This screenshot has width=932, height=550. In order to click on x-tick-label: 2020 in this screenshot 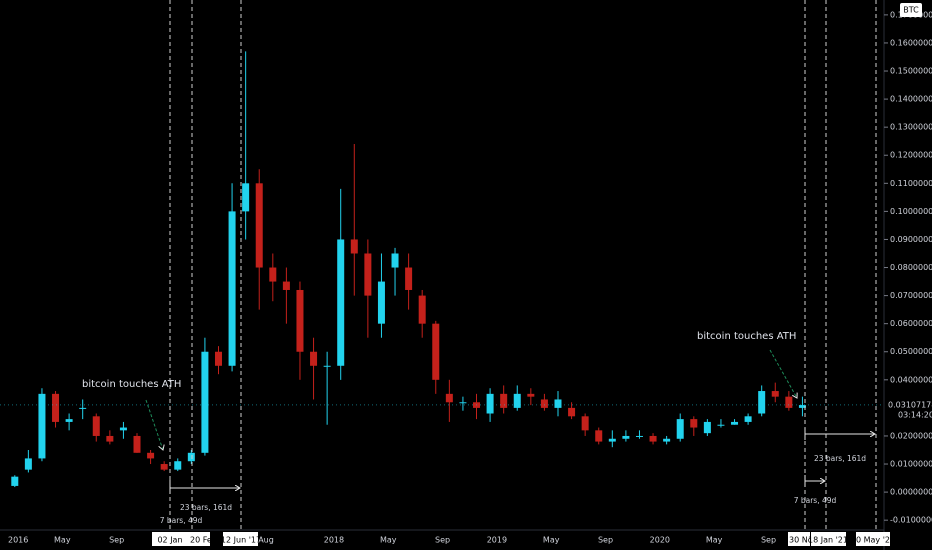, I will do `click(660, 540)`.